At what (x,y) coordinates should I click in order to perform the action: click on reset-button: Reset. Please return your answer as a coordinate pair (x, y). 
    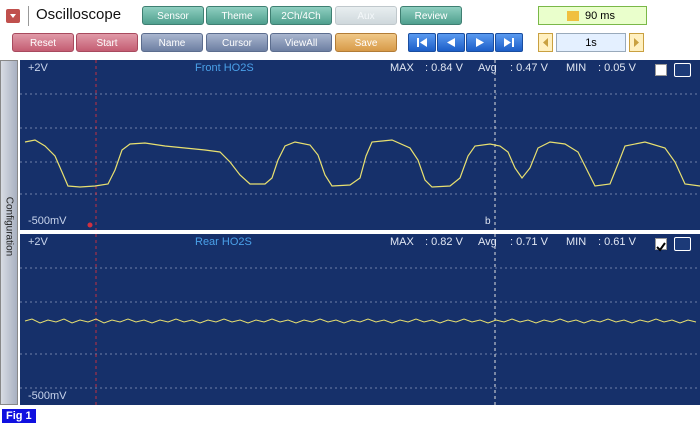
    Looking at the image, I should click on (43, 42).